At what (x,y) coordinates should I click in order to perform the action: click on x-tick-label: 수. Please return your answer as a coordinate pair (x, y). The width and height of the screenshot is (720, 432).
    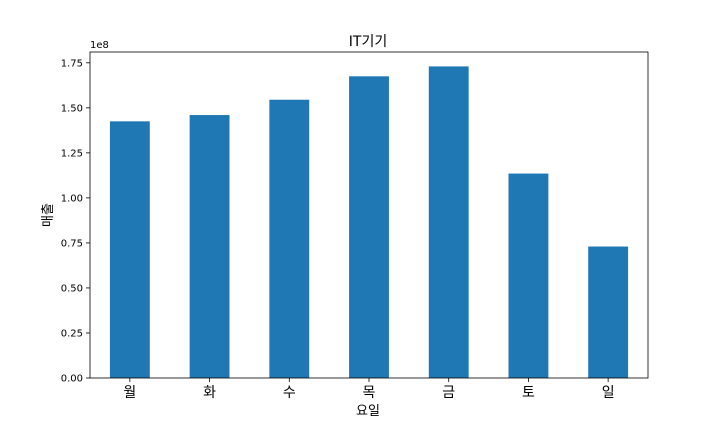
    Looking at the image, I should click on (289, 393).